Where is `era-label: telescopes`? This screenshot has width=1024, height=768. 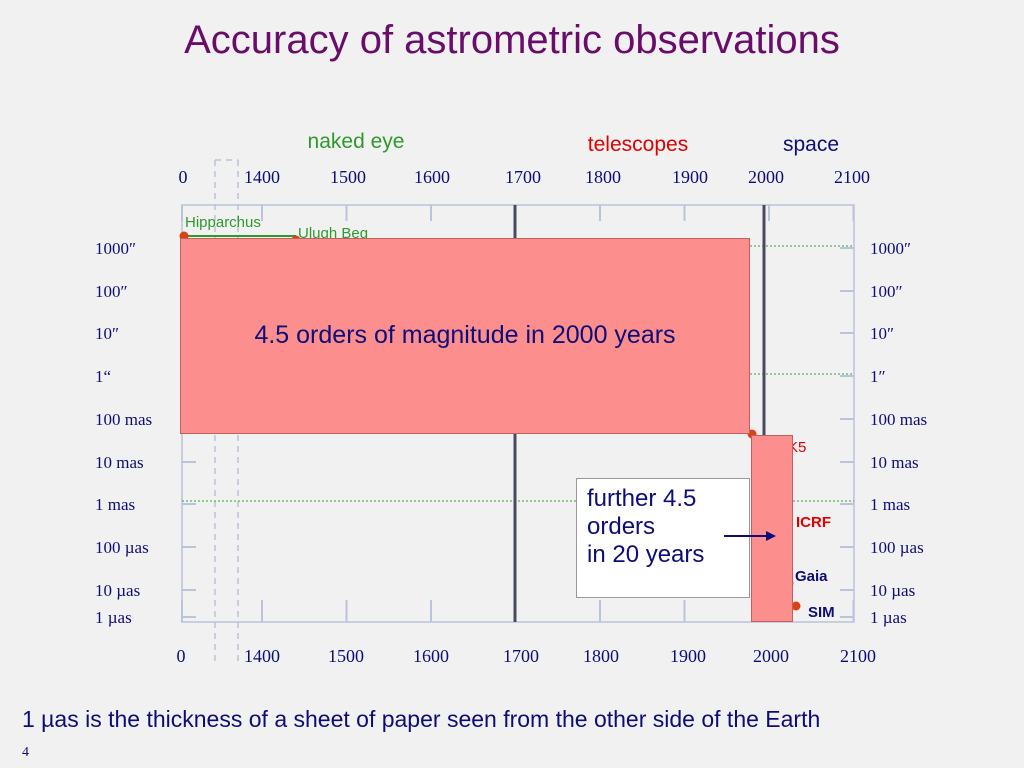
era-label: telescopes is located at coordinates (638, 144).